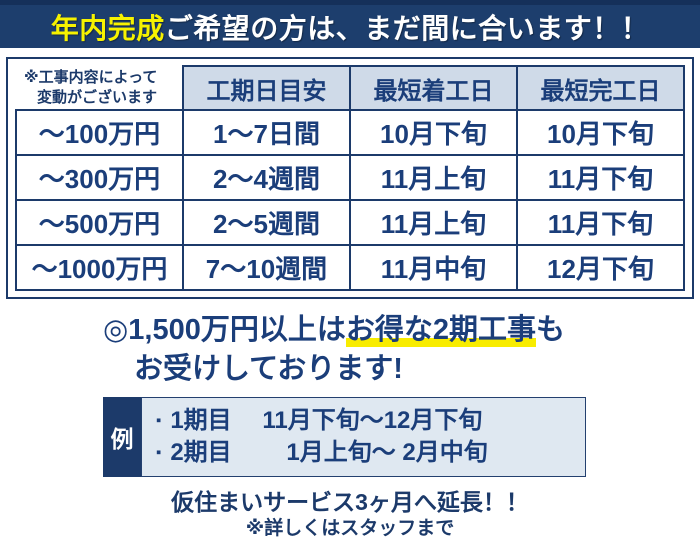  I want to click on row-label: ～1000万円, so click(99, 267).